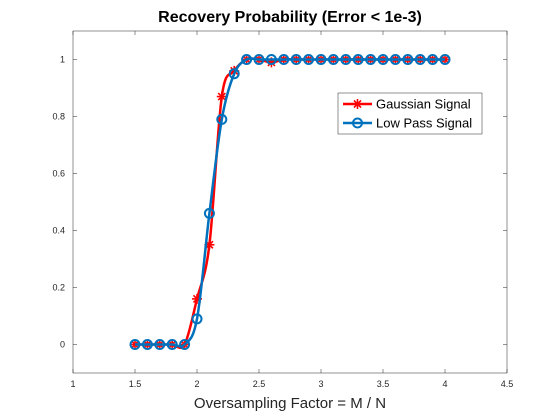 This screenshot has height=420, width=560. I want to click on x-tick-label: 1.5, so click(135, 384).